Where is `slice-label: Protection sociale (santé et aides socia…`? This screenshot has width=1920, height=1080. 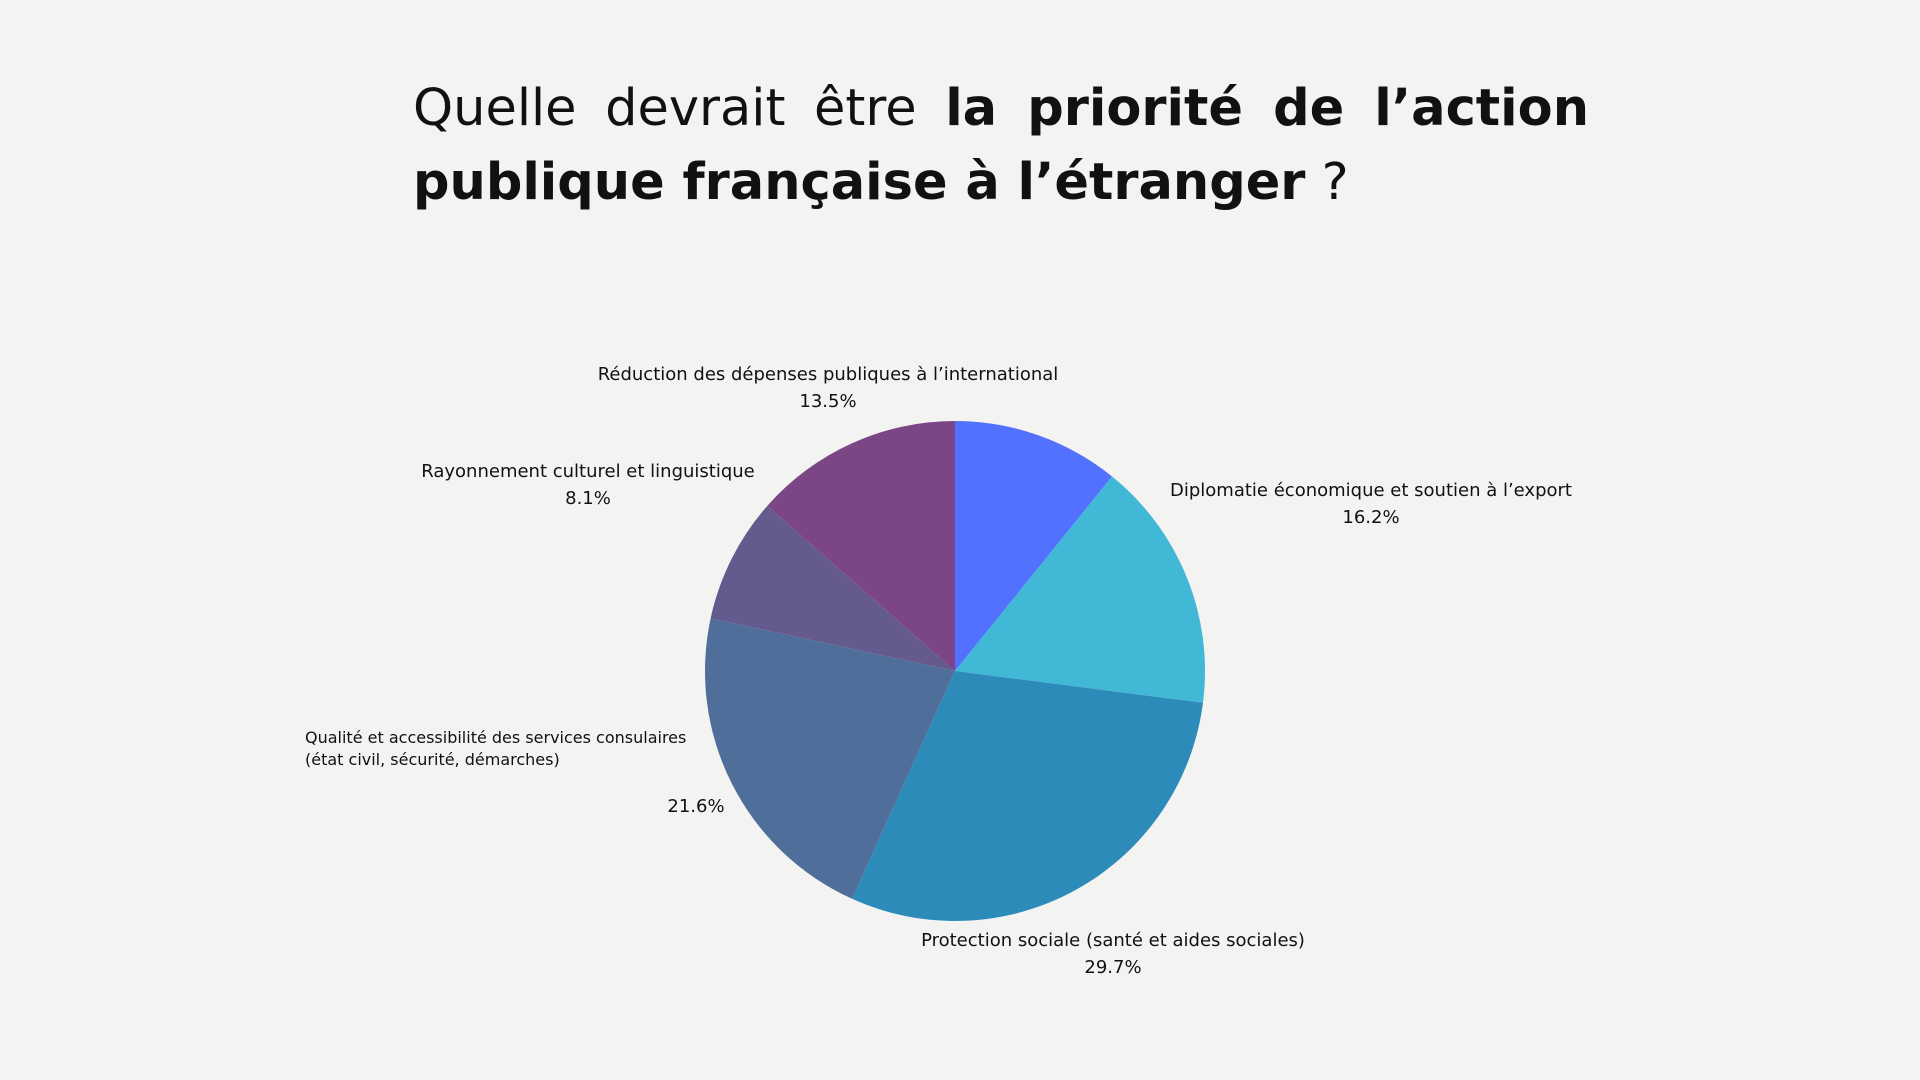
slice-label: Protection sociale (santé et aides socia… is located at coordinates (1113, 940).